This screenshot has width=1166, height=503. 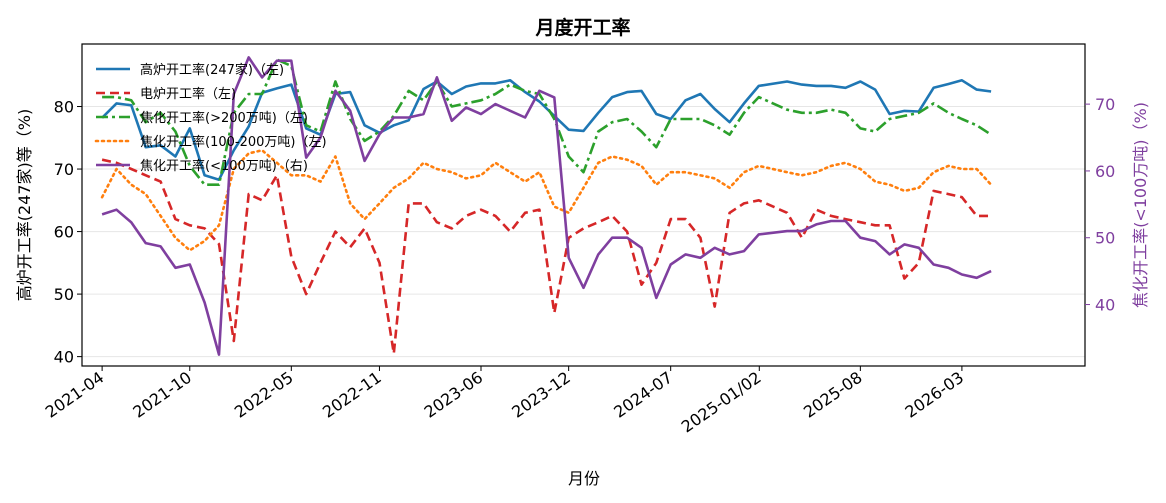 What do you see at coordinates (643, 395) in the screenshot?
I see `x-tick-label: 2024-07` at bounding box center [643, 395].